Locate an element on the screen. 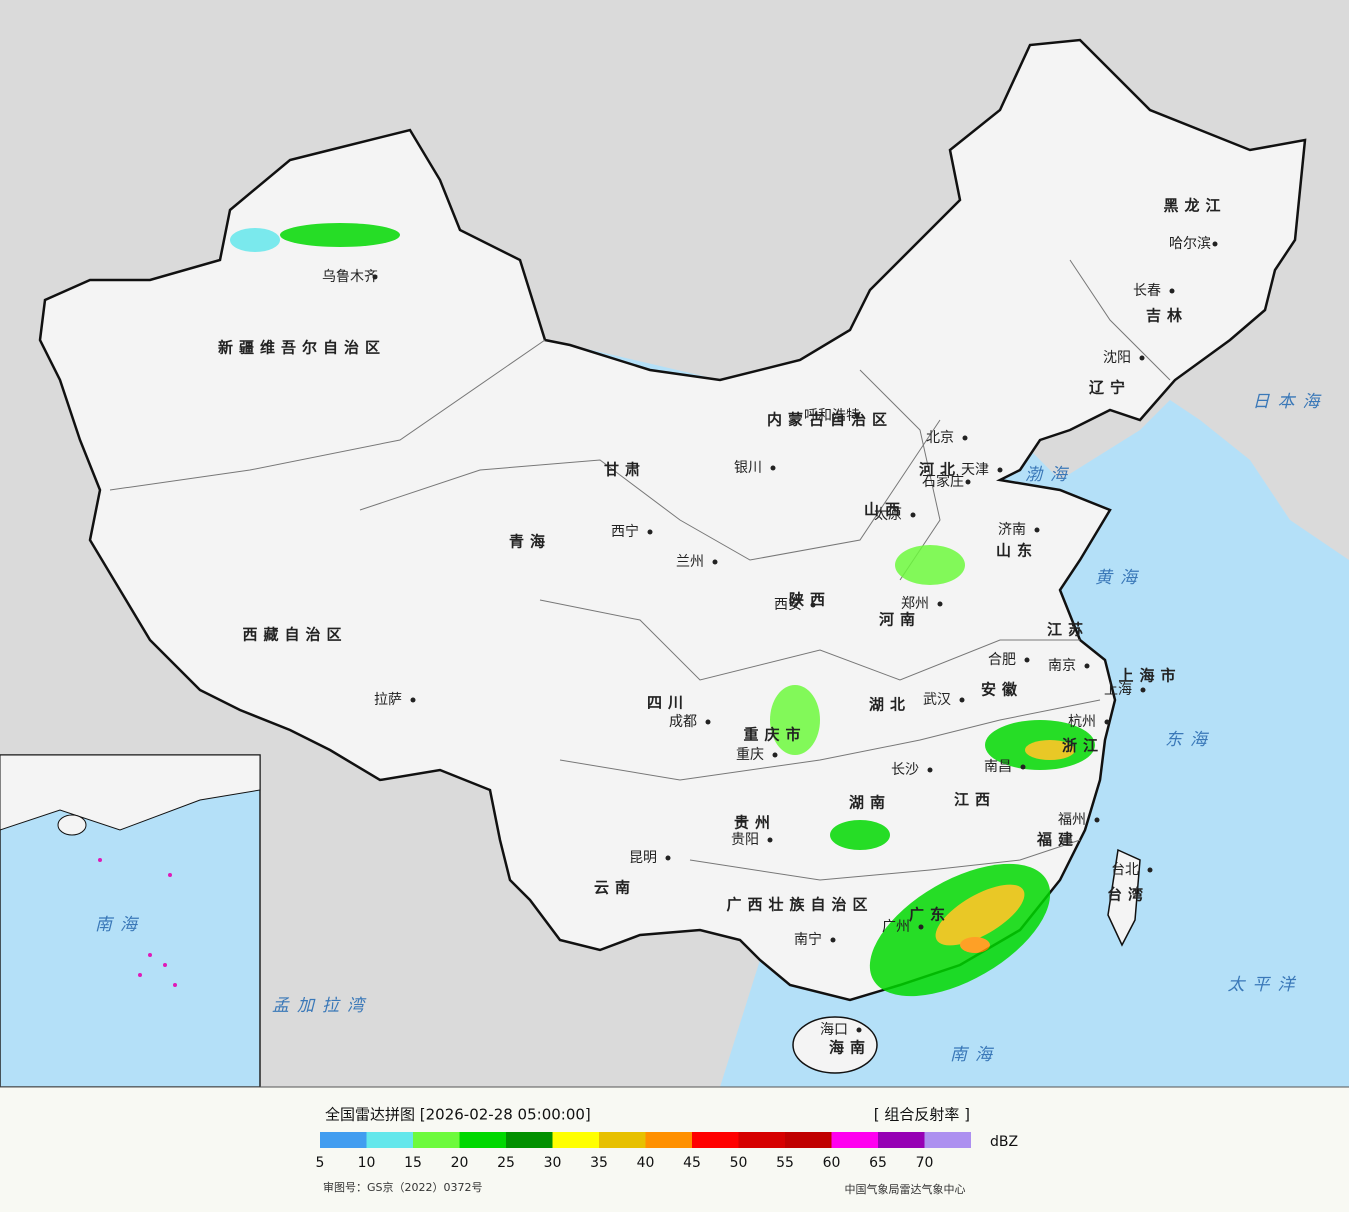  legend-unit: dBZ is located at coordinates (1004, 1142).